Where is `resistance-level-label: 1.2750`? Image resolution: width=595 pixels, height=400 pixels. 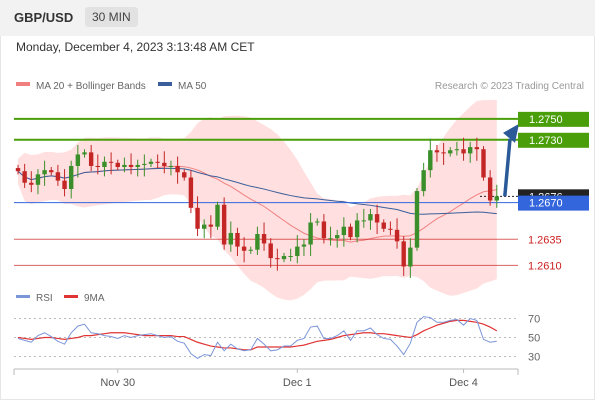 resistance-level-label: 1.2750 is located at coordinates (546, 120).